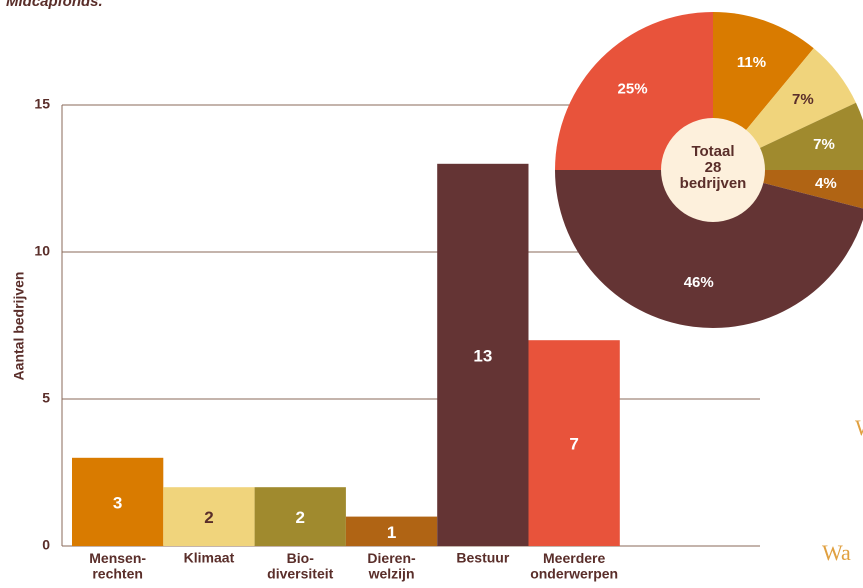 The height and width of the screenshot is (588, 863). What do you see at coordinates (117, 565) in the screenshot?
I see `x-tick-label: Mensen-rechten` at bounding box center [117, 565].